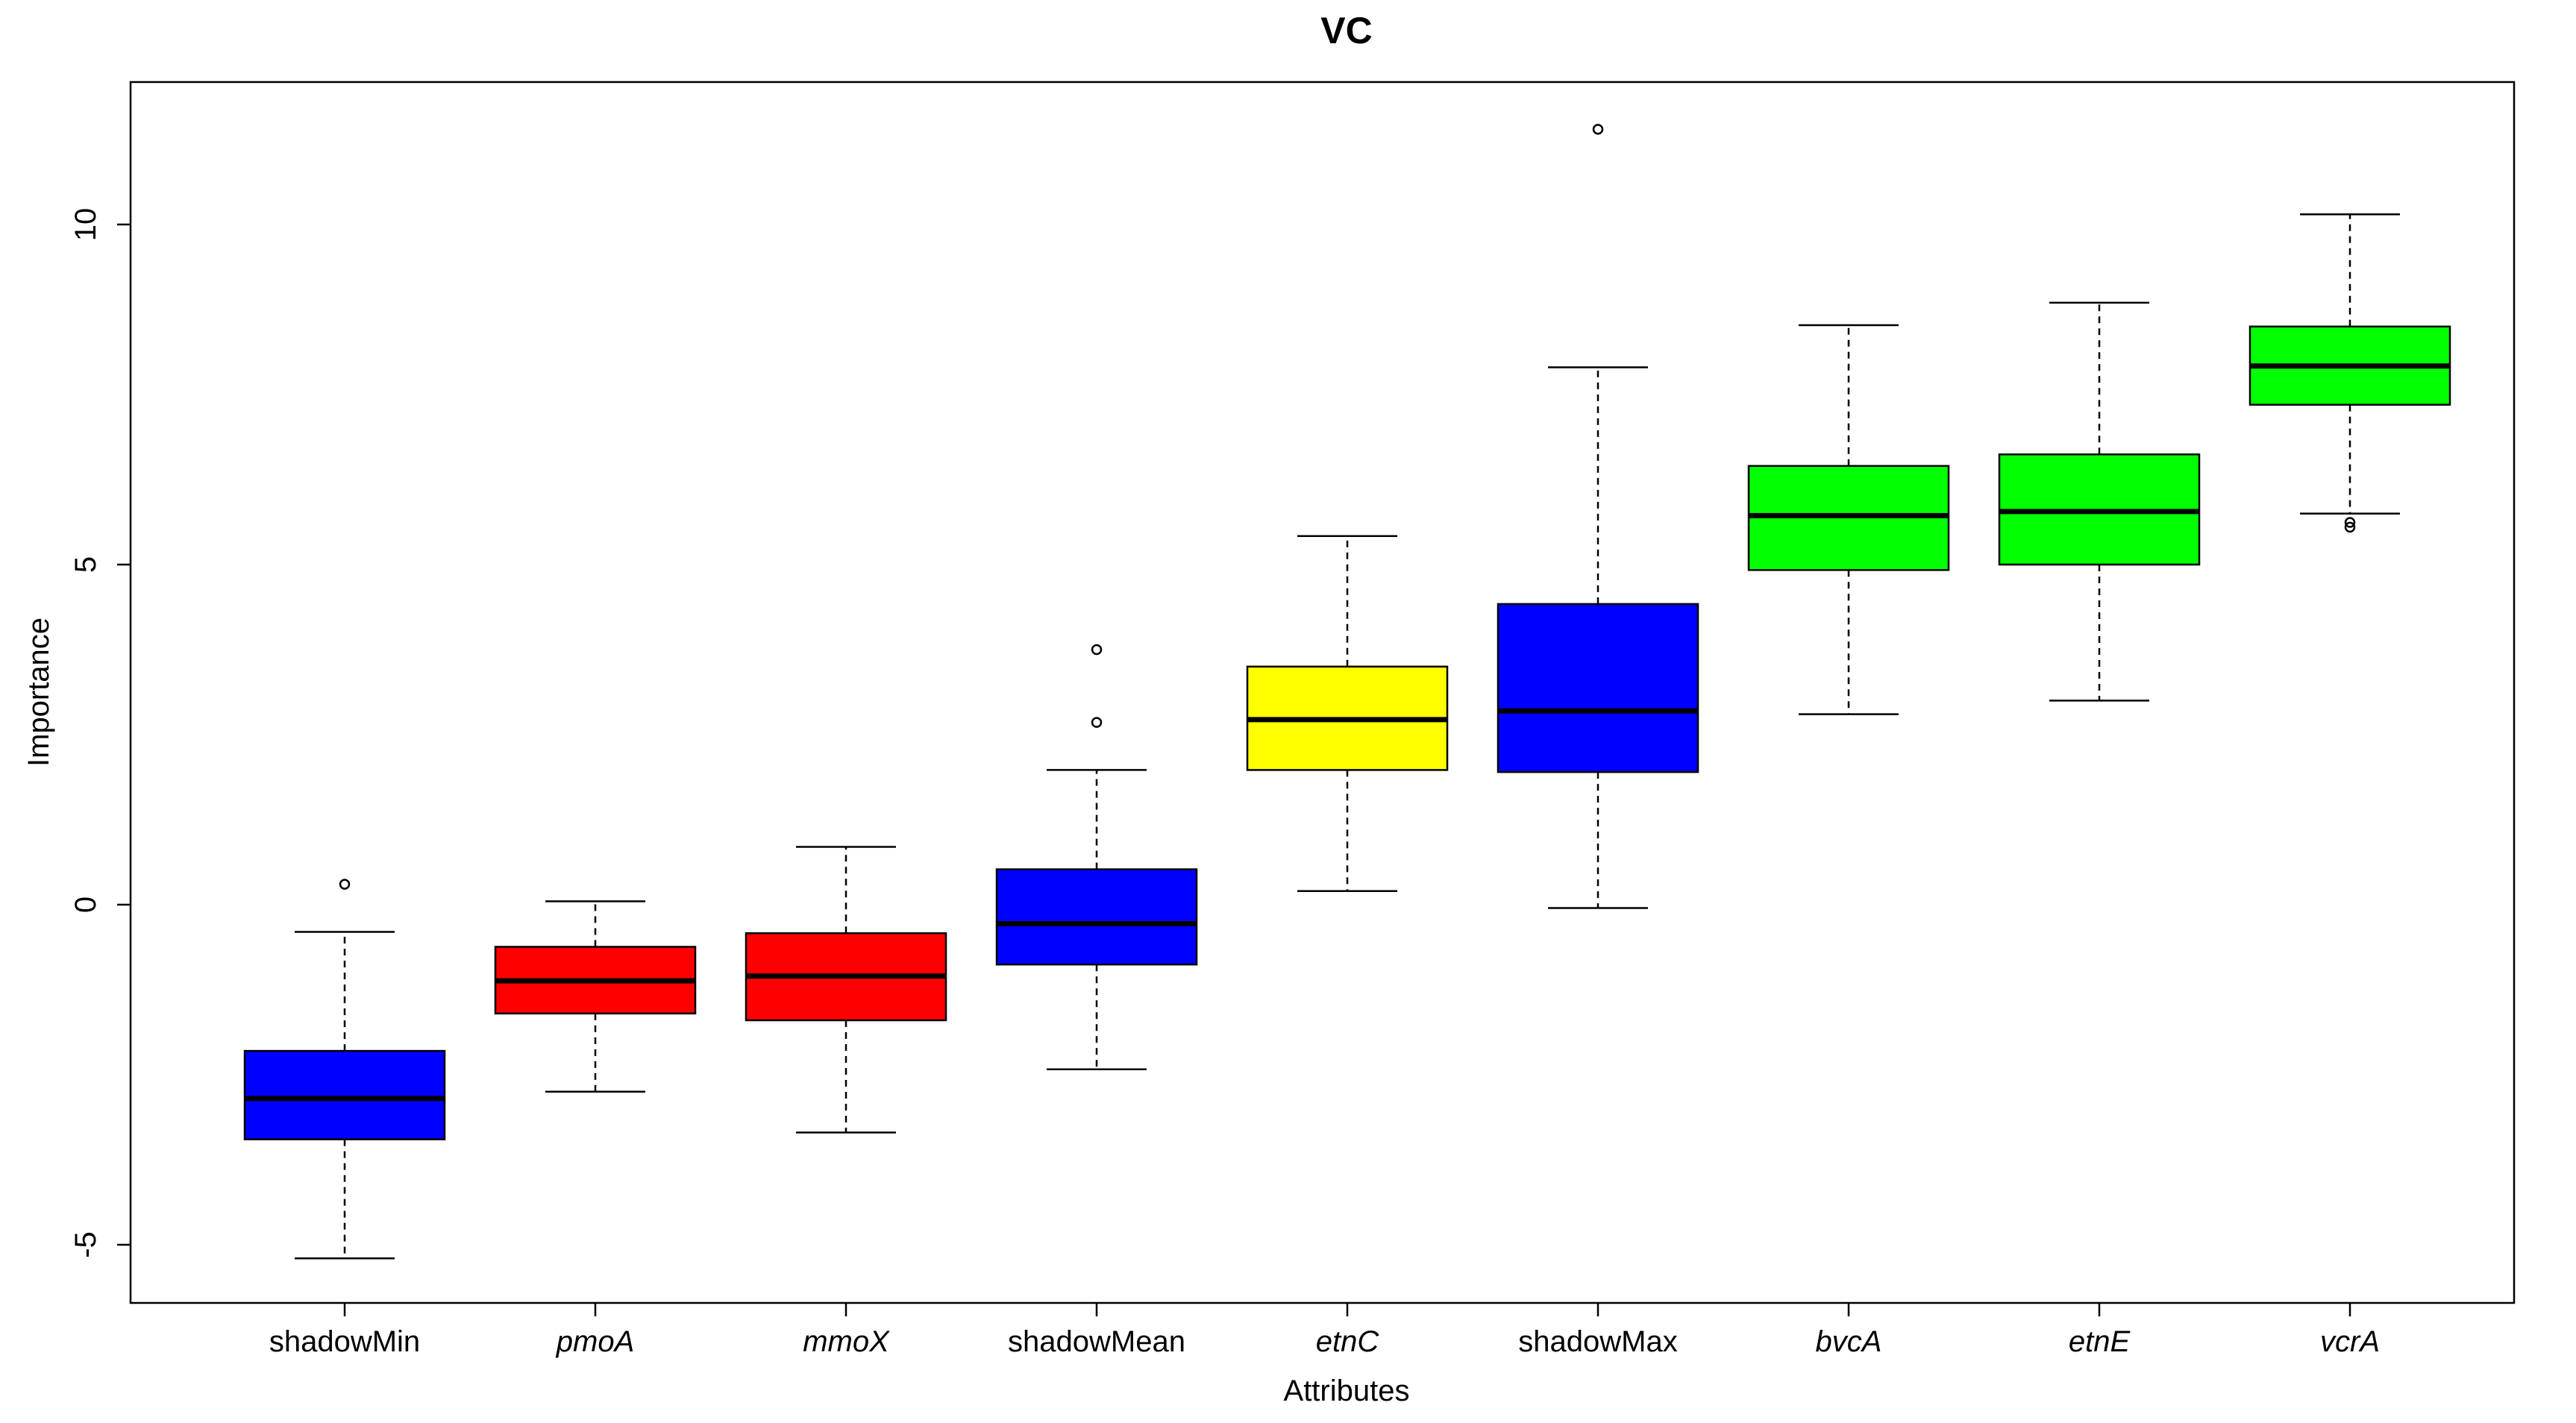 The width and height of the screenshot is (2576, 1423). I want to click on box-mmoX: mmoX, so click(846, 1102).